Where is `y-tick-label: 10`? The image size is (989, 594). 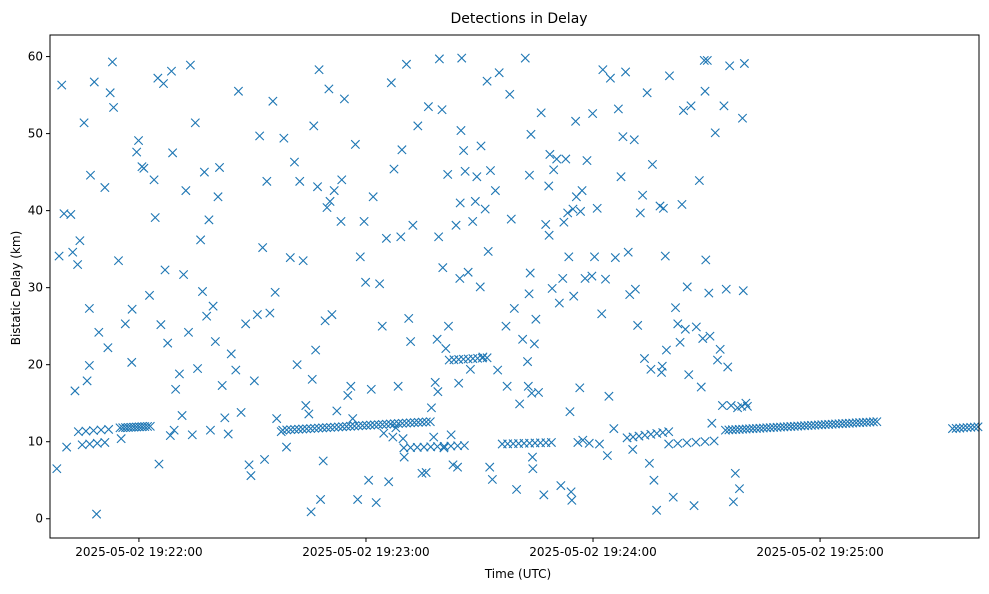
y-tick-label: 10 is located at coordinates (35, 442).